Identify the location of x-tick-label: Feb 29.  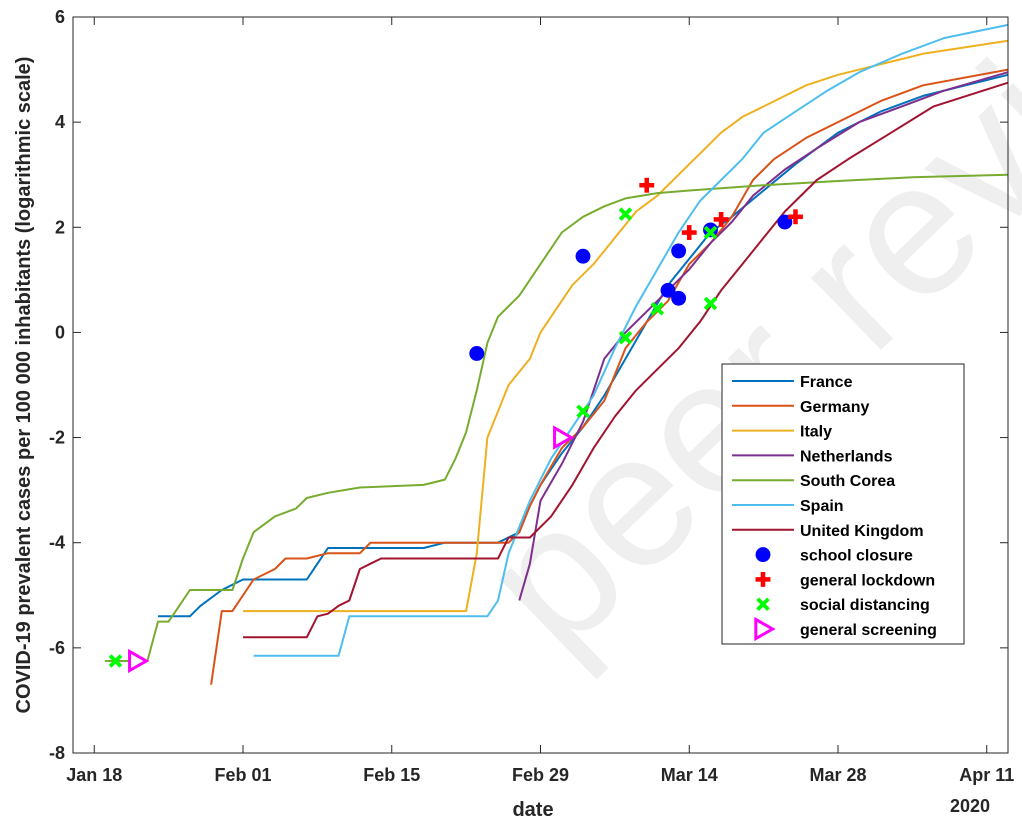
(540, 775).